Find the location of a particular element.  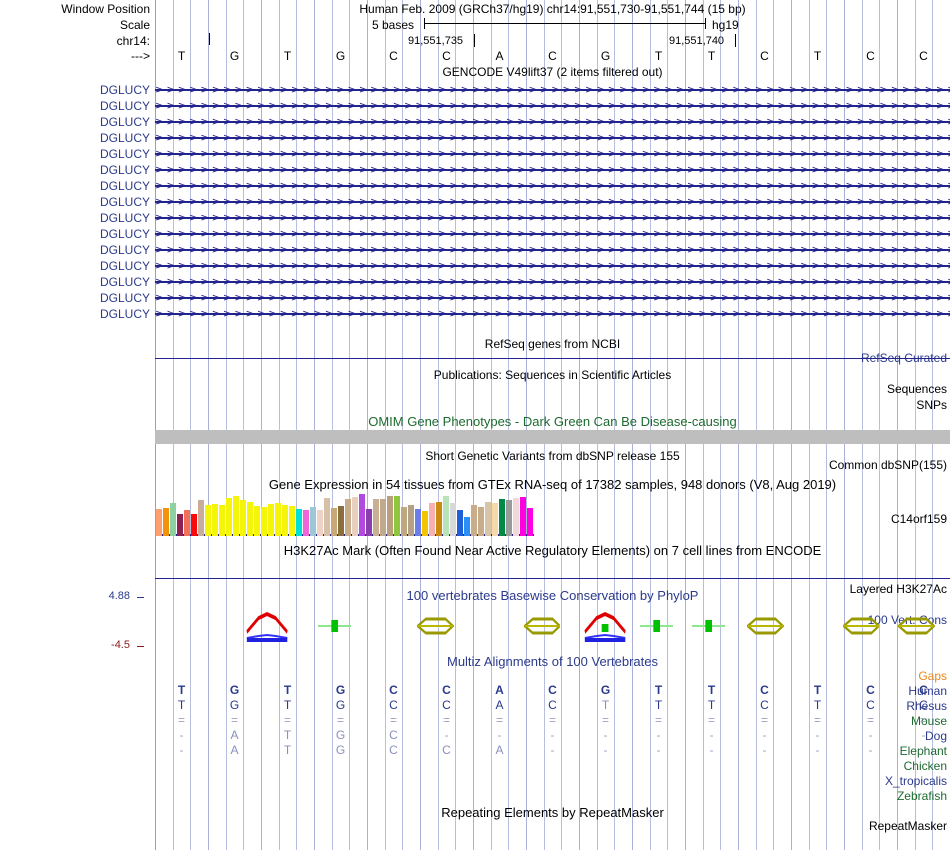

h3k27ac-label: Layered H3K27Ac is located at coordinates (898, 589).